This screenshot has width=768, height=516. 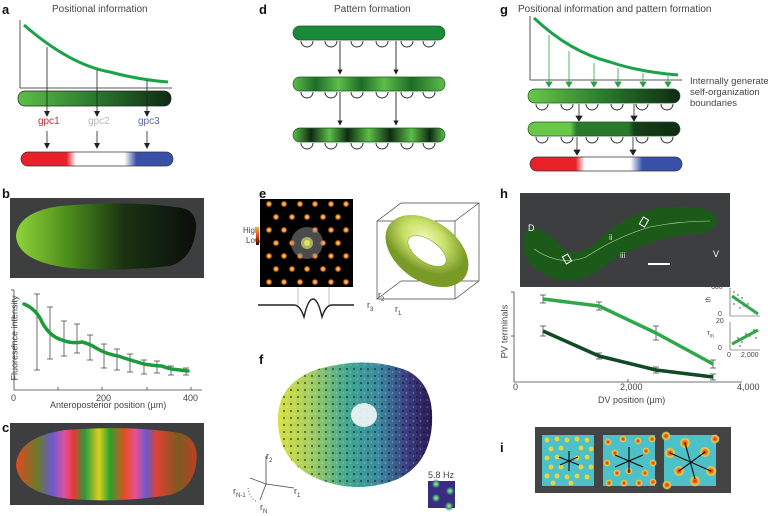 What do you see at coordinates (716, 254) in the screenshot?
I see `label-ventral: V` at bounding box center [716, 254].